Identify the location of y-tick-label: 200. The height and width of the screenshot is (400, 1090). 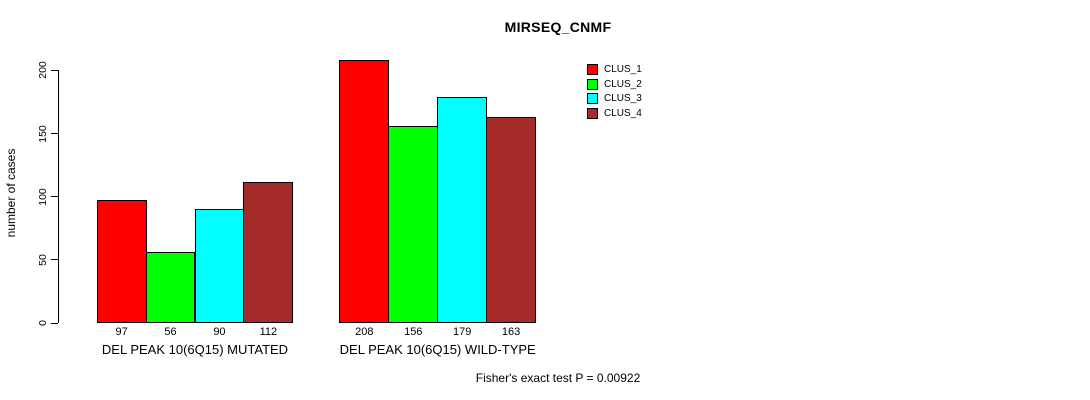
(43, 70).